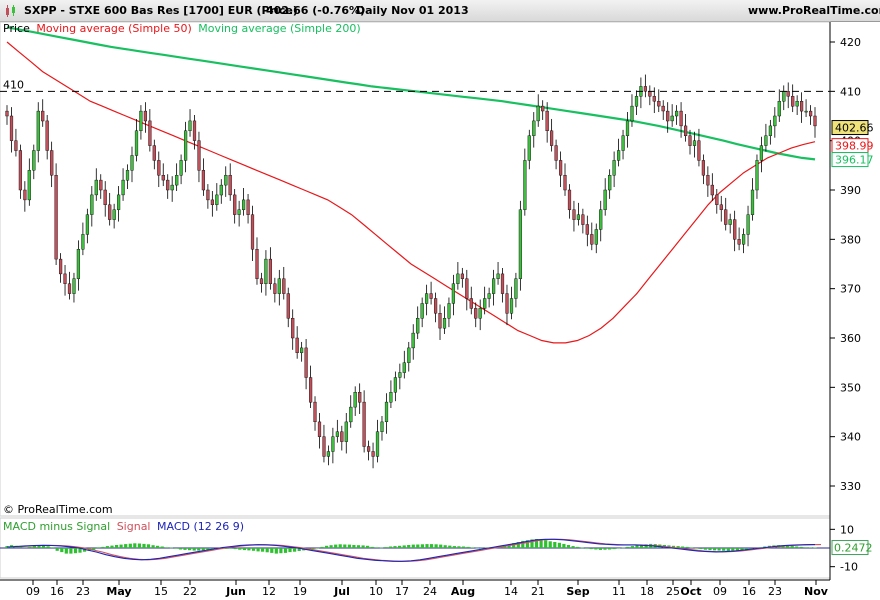  What do you see at coordinates (13, 84) in the screenshot?
I see `reference-label: 410` at bounding box center [13, 84].